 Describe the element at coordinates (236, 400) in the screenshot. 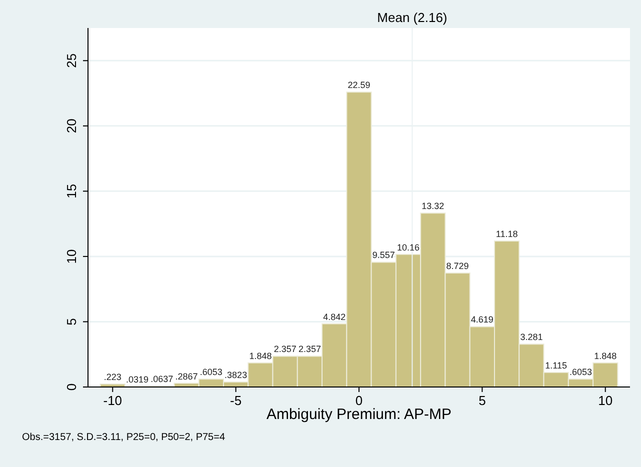

I see `x-tick-label: -5` at that location.